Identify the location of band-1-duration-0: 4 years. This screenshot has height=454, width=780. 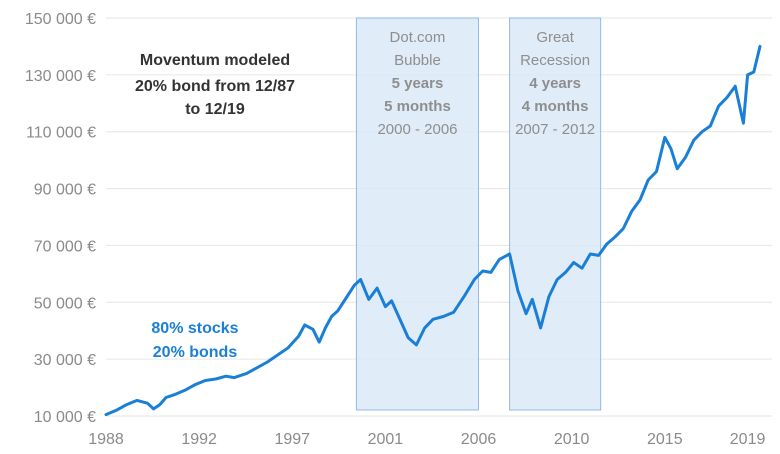
(555, 83).